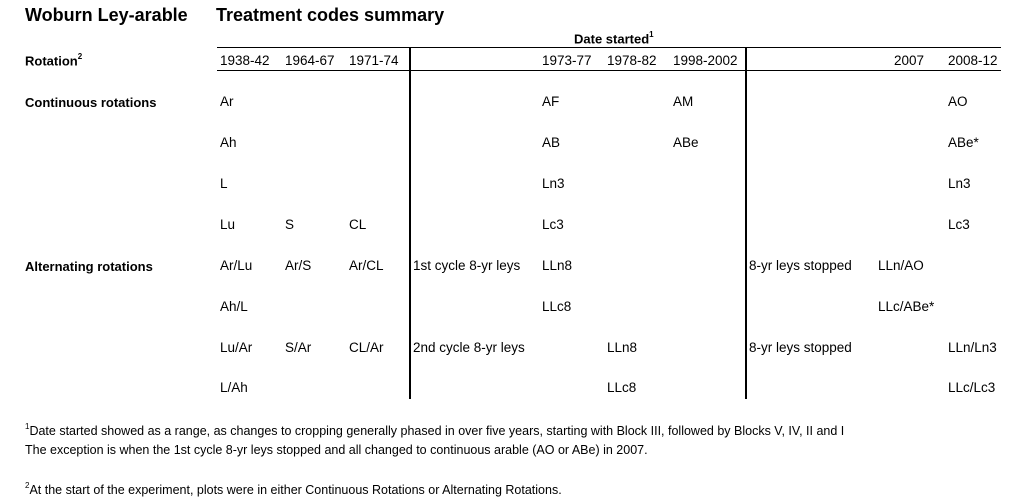 This screenshot has height=500, width=1022. What do you see at coordinates (963, 142) in the screenshot?
I see `table-cell: ABe*` at bounding box center [963, 142].